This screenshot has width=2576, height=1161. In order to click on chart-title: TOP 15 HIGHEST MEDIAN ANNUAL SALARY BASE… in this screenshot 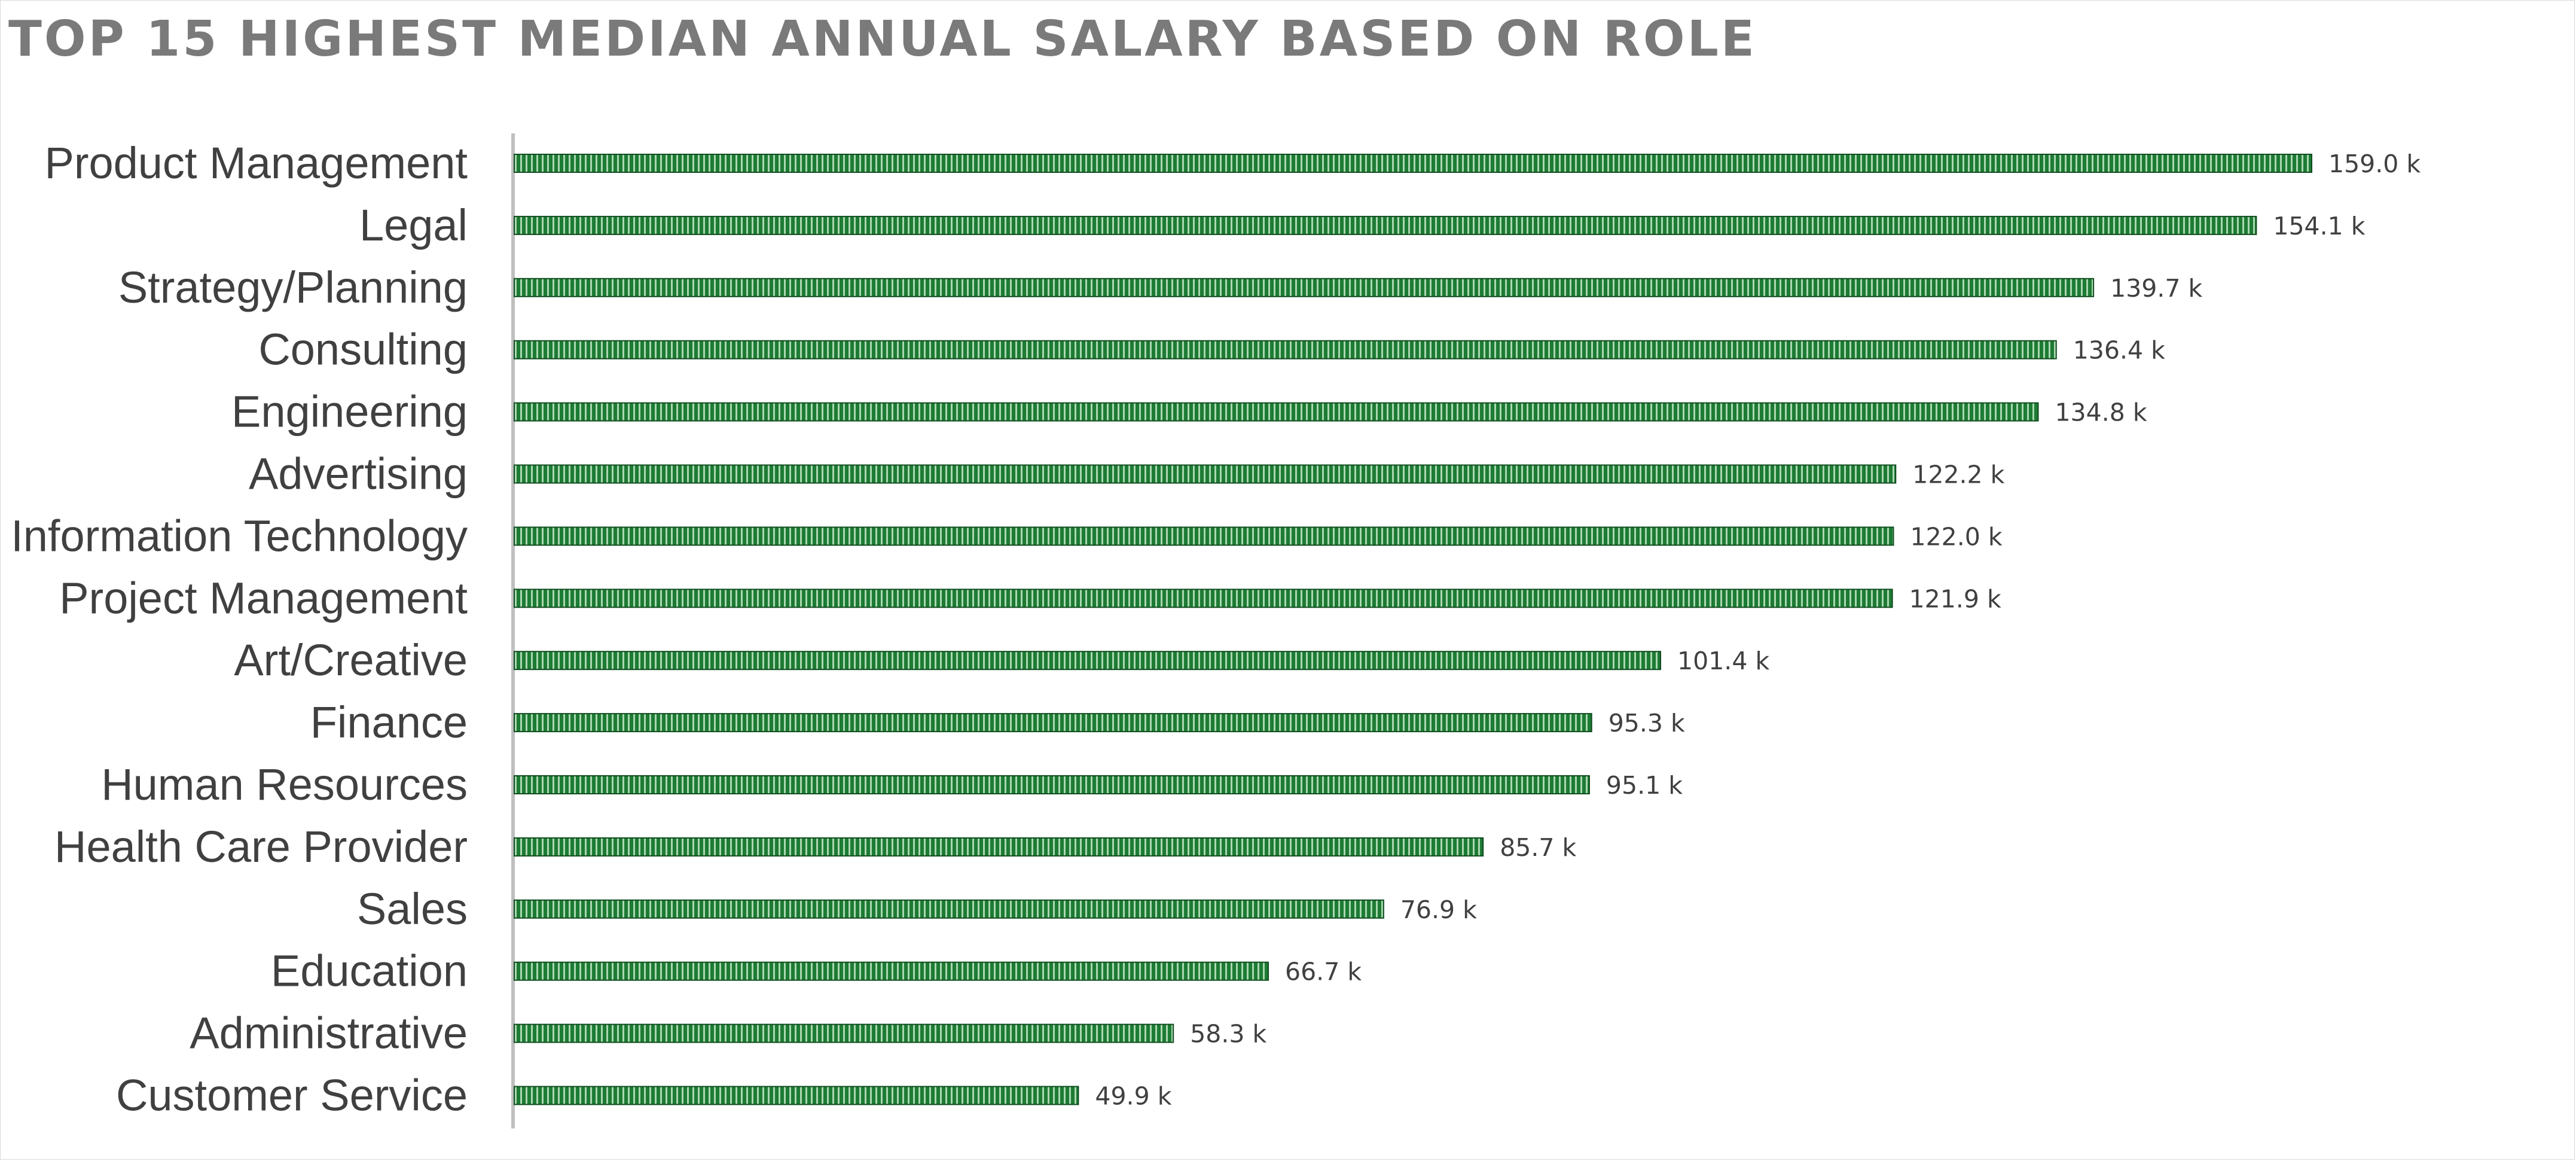, I will do `click(882, 39)`.